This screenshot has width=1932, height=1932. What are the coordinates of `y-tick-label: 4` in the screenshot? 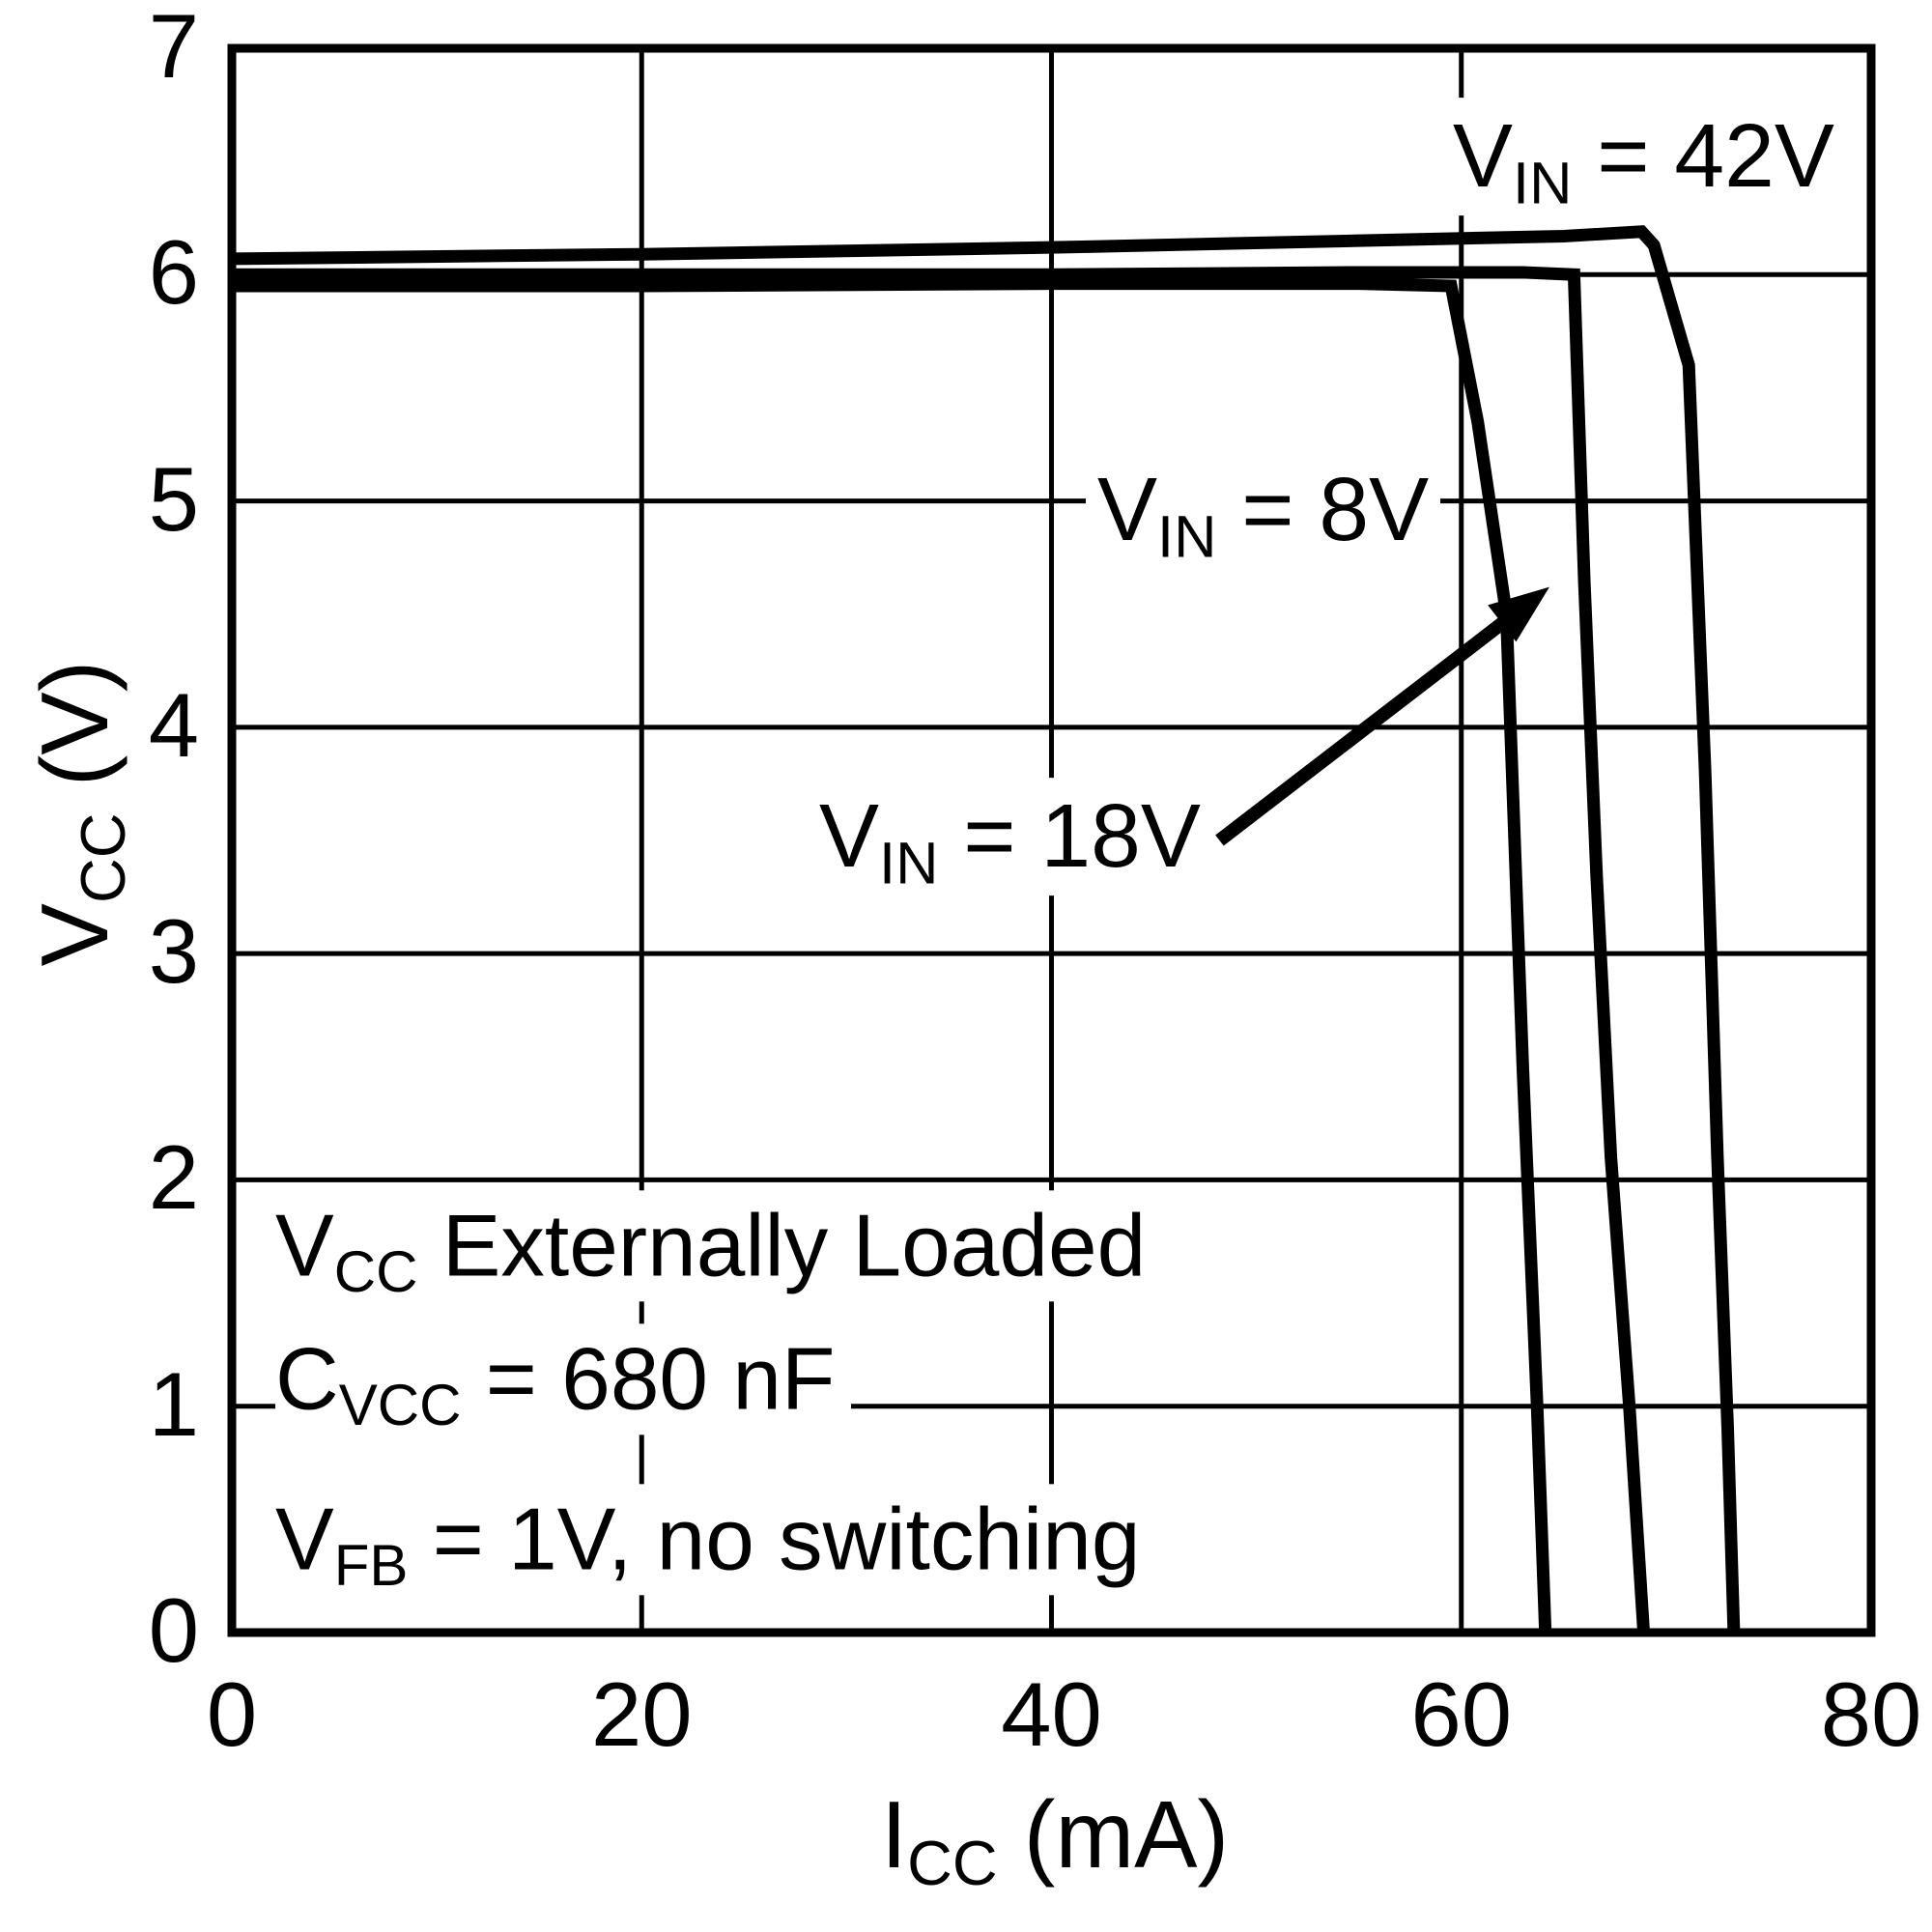 It's located at (173, 724).